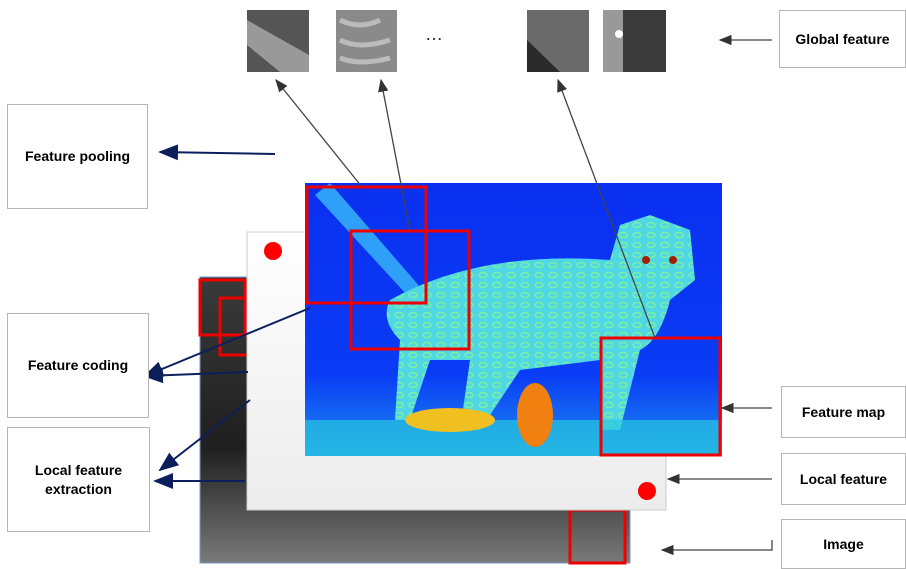  I want to click on local-feature-label: Local feature, so click(843, 479).